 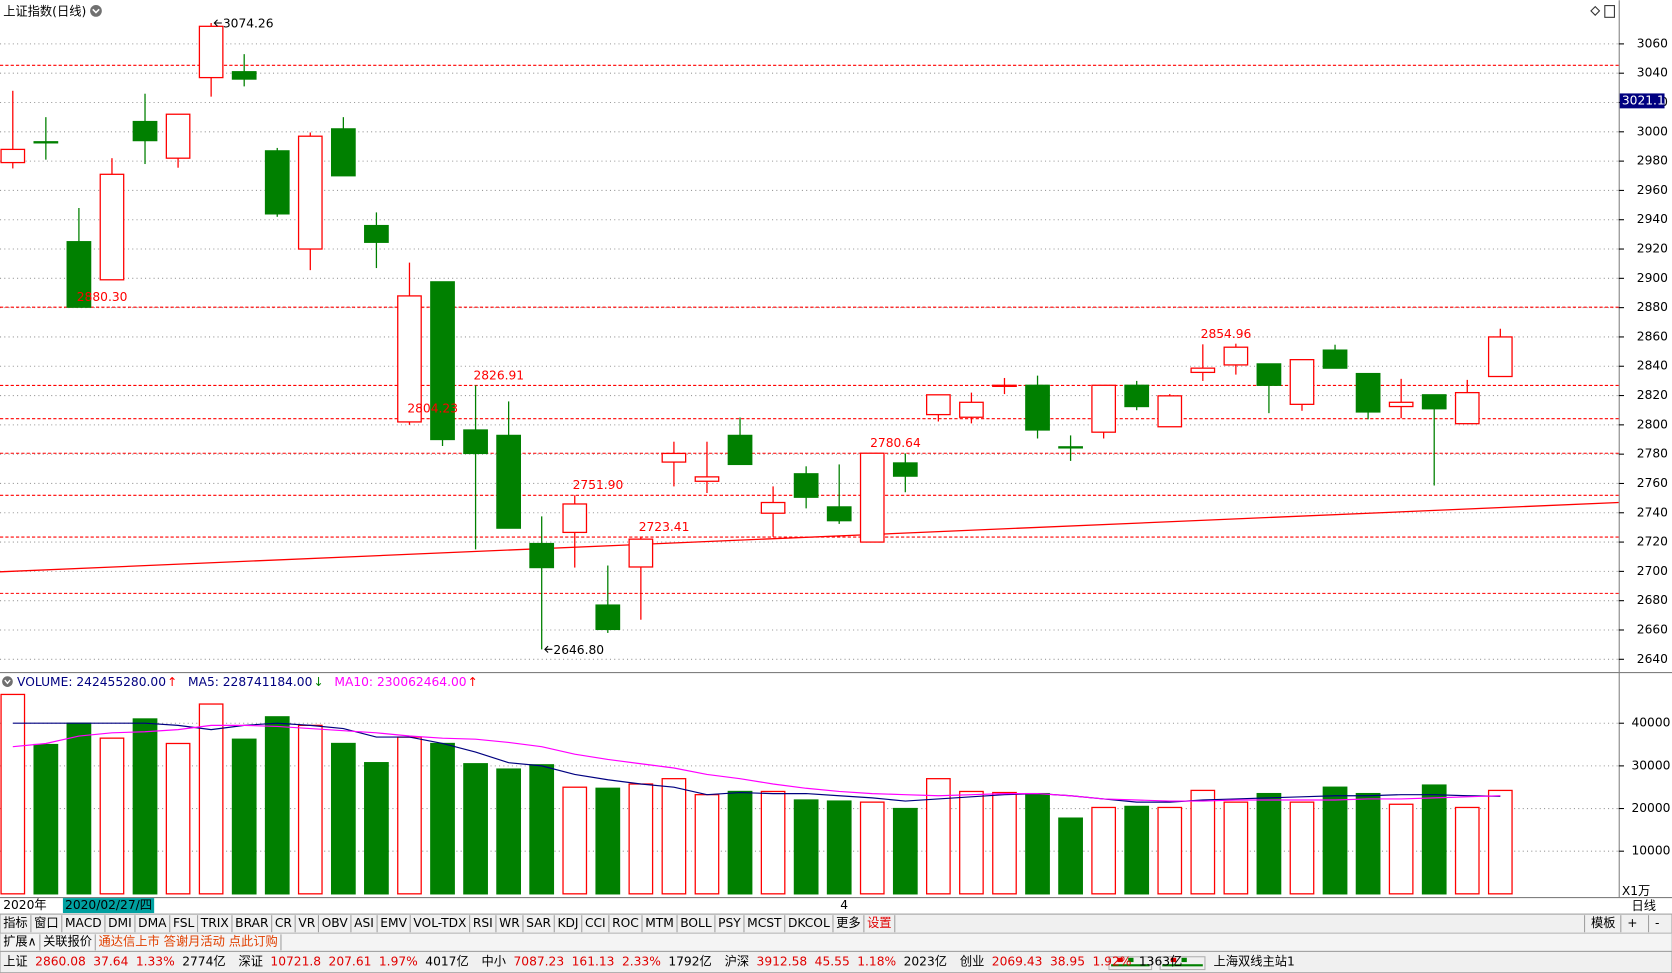 What do you see at coordinates (110, 962) in the screenshot?
I see `index-change: 37.64` at bounding box center [110, 962].